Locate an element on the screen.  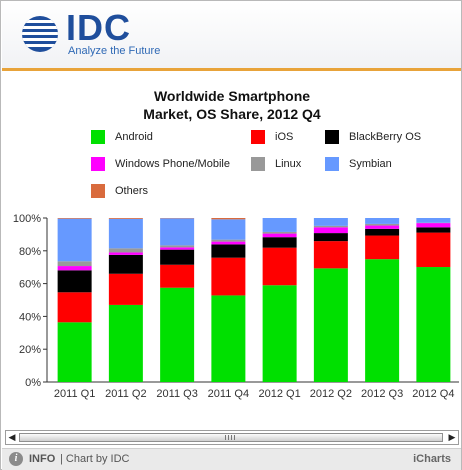
icharts-brand: iCharts is located at coordinates (432, 459).